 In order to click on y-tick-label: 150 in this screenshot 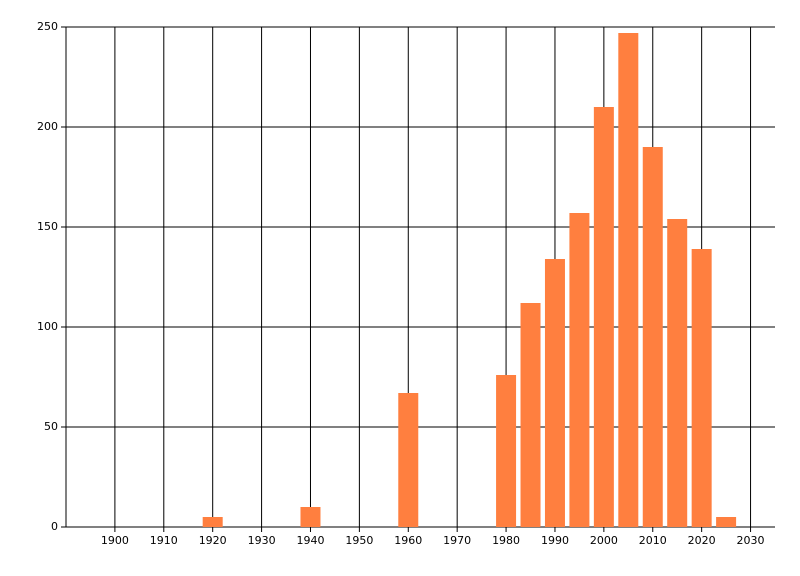, I will do `click(47, 226)`.